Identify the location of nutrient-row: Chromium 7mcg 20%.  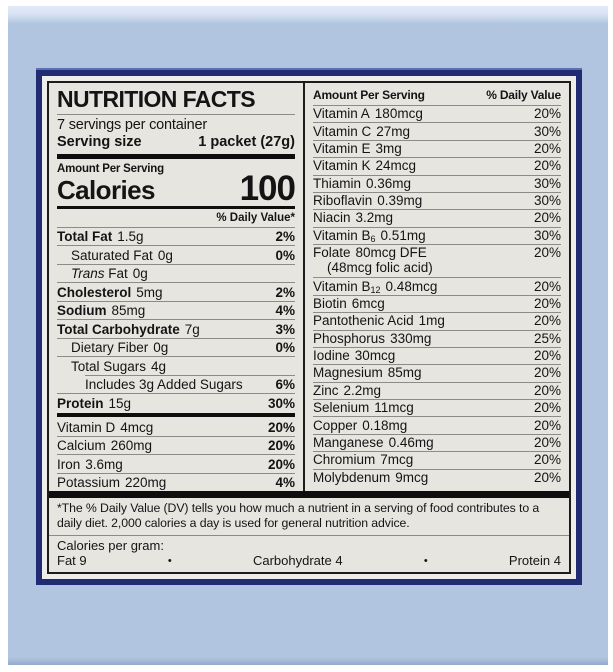
(437, 461).